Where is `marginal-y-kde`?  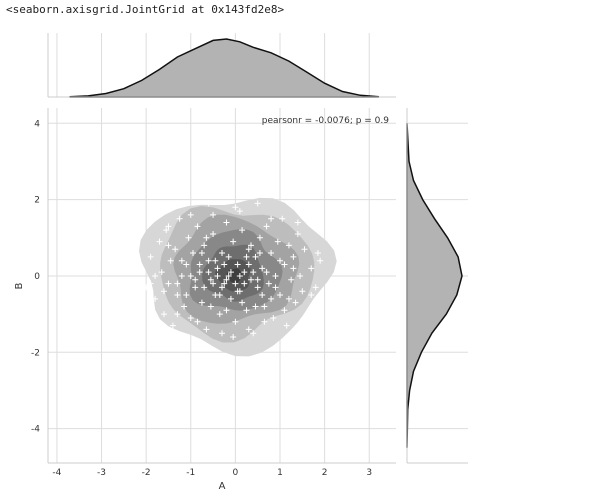 marginal-y-kde is located at coordinates (434, 285).